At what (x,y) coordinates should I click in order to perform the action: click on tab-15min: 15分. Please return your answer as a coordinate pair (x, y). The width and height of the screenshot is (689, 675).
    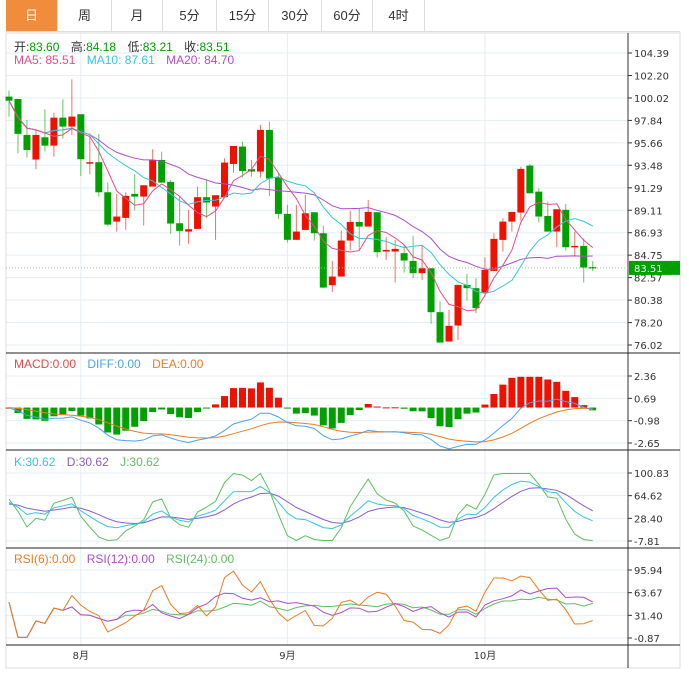
    Looking at the image, I should click on (243, 15).